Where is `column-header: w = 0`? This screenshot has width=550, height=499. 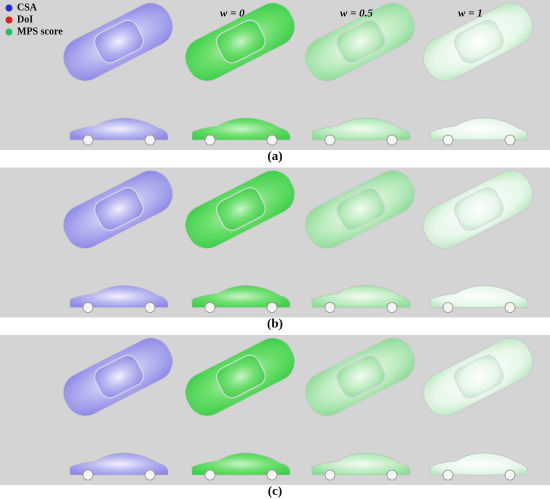
column-header: w = 0 is located at coordinates (232, 14).